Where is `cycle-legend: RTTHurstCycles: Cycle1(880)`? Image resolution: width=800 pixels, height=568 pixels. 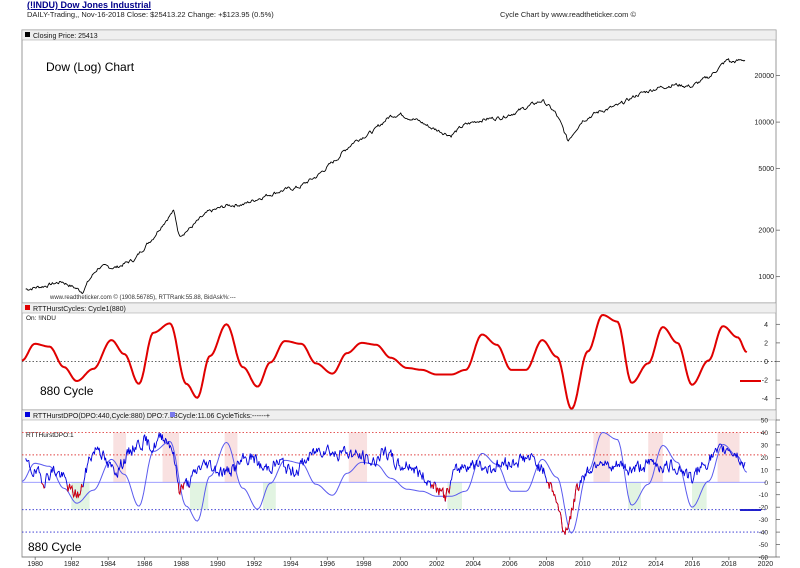 cycle-legend: RTTHurstCycles: Cycle1(880) is located at coordinates (79, 309).